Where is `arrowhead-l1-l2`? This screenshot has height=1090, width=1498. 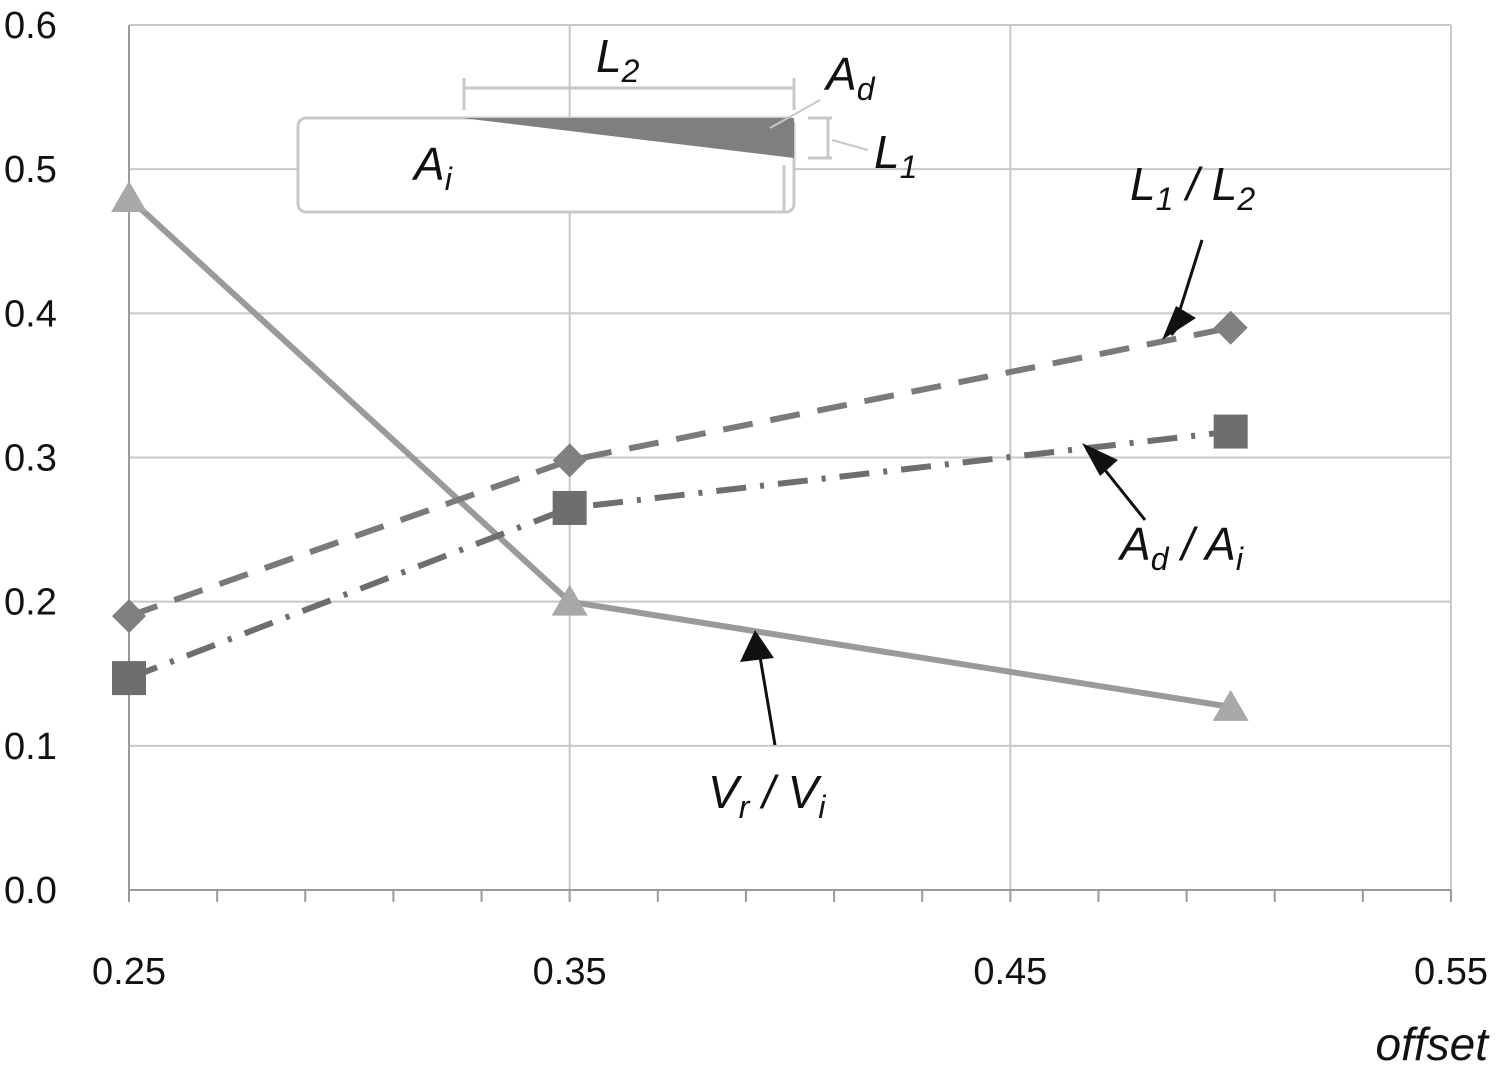 arrowhead-l1-l2 is located at coordinates (1179, 323).